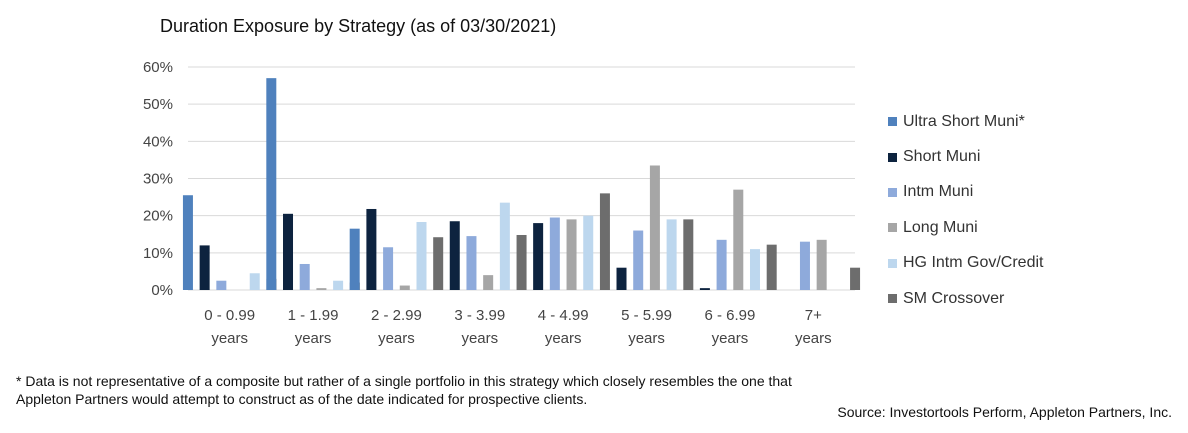 The width and height of the screenshot is (1188, 433). Describe the element at coordinates (479, 315) in the screenshot. I see `x-tick-label: 3 - 3.99` at that location.